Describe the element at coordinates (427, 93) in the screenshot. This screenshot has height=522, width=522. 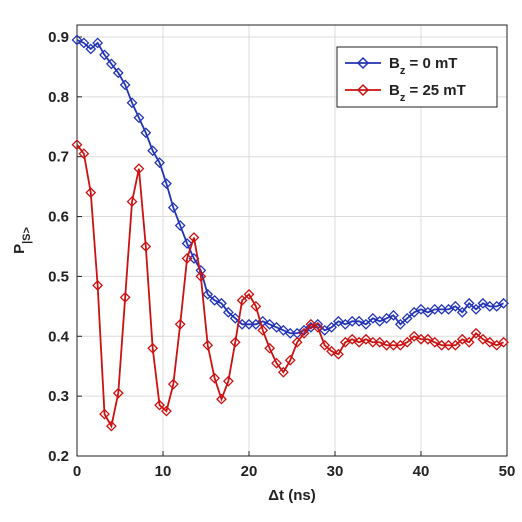
I see `legend-label: Bz = 25 mT` at that location.